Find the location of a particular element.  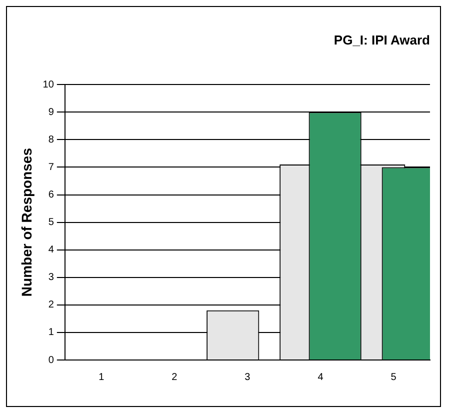

y-tick-label: 8 is located at coordinates (51, 140).